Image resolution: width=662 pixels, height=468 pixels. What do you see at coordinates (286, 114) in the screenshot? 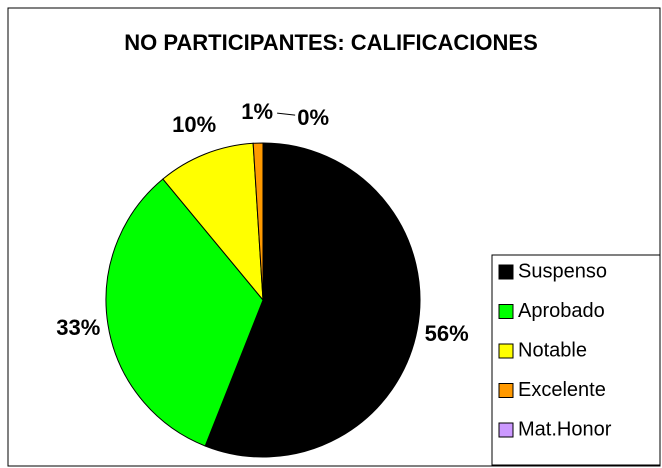
I see `leader-line` at bounding box center [286, 114].